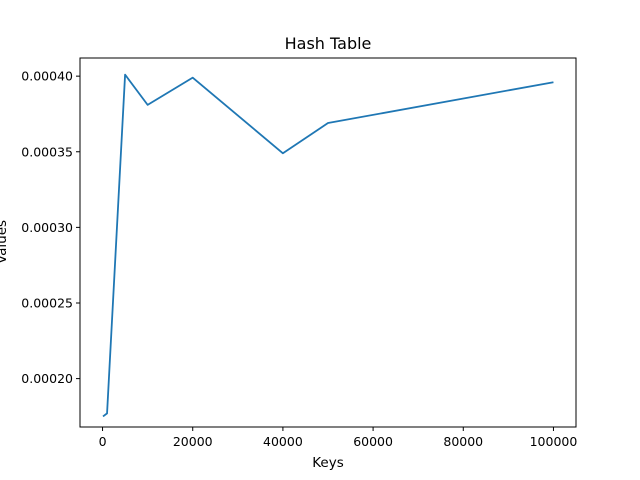 This screenshot has width=640, height=480. What do you see at coordinates (5, 242) in the screenshot?
I see `y-axis-title: Values` at bounding box center [5, 242].